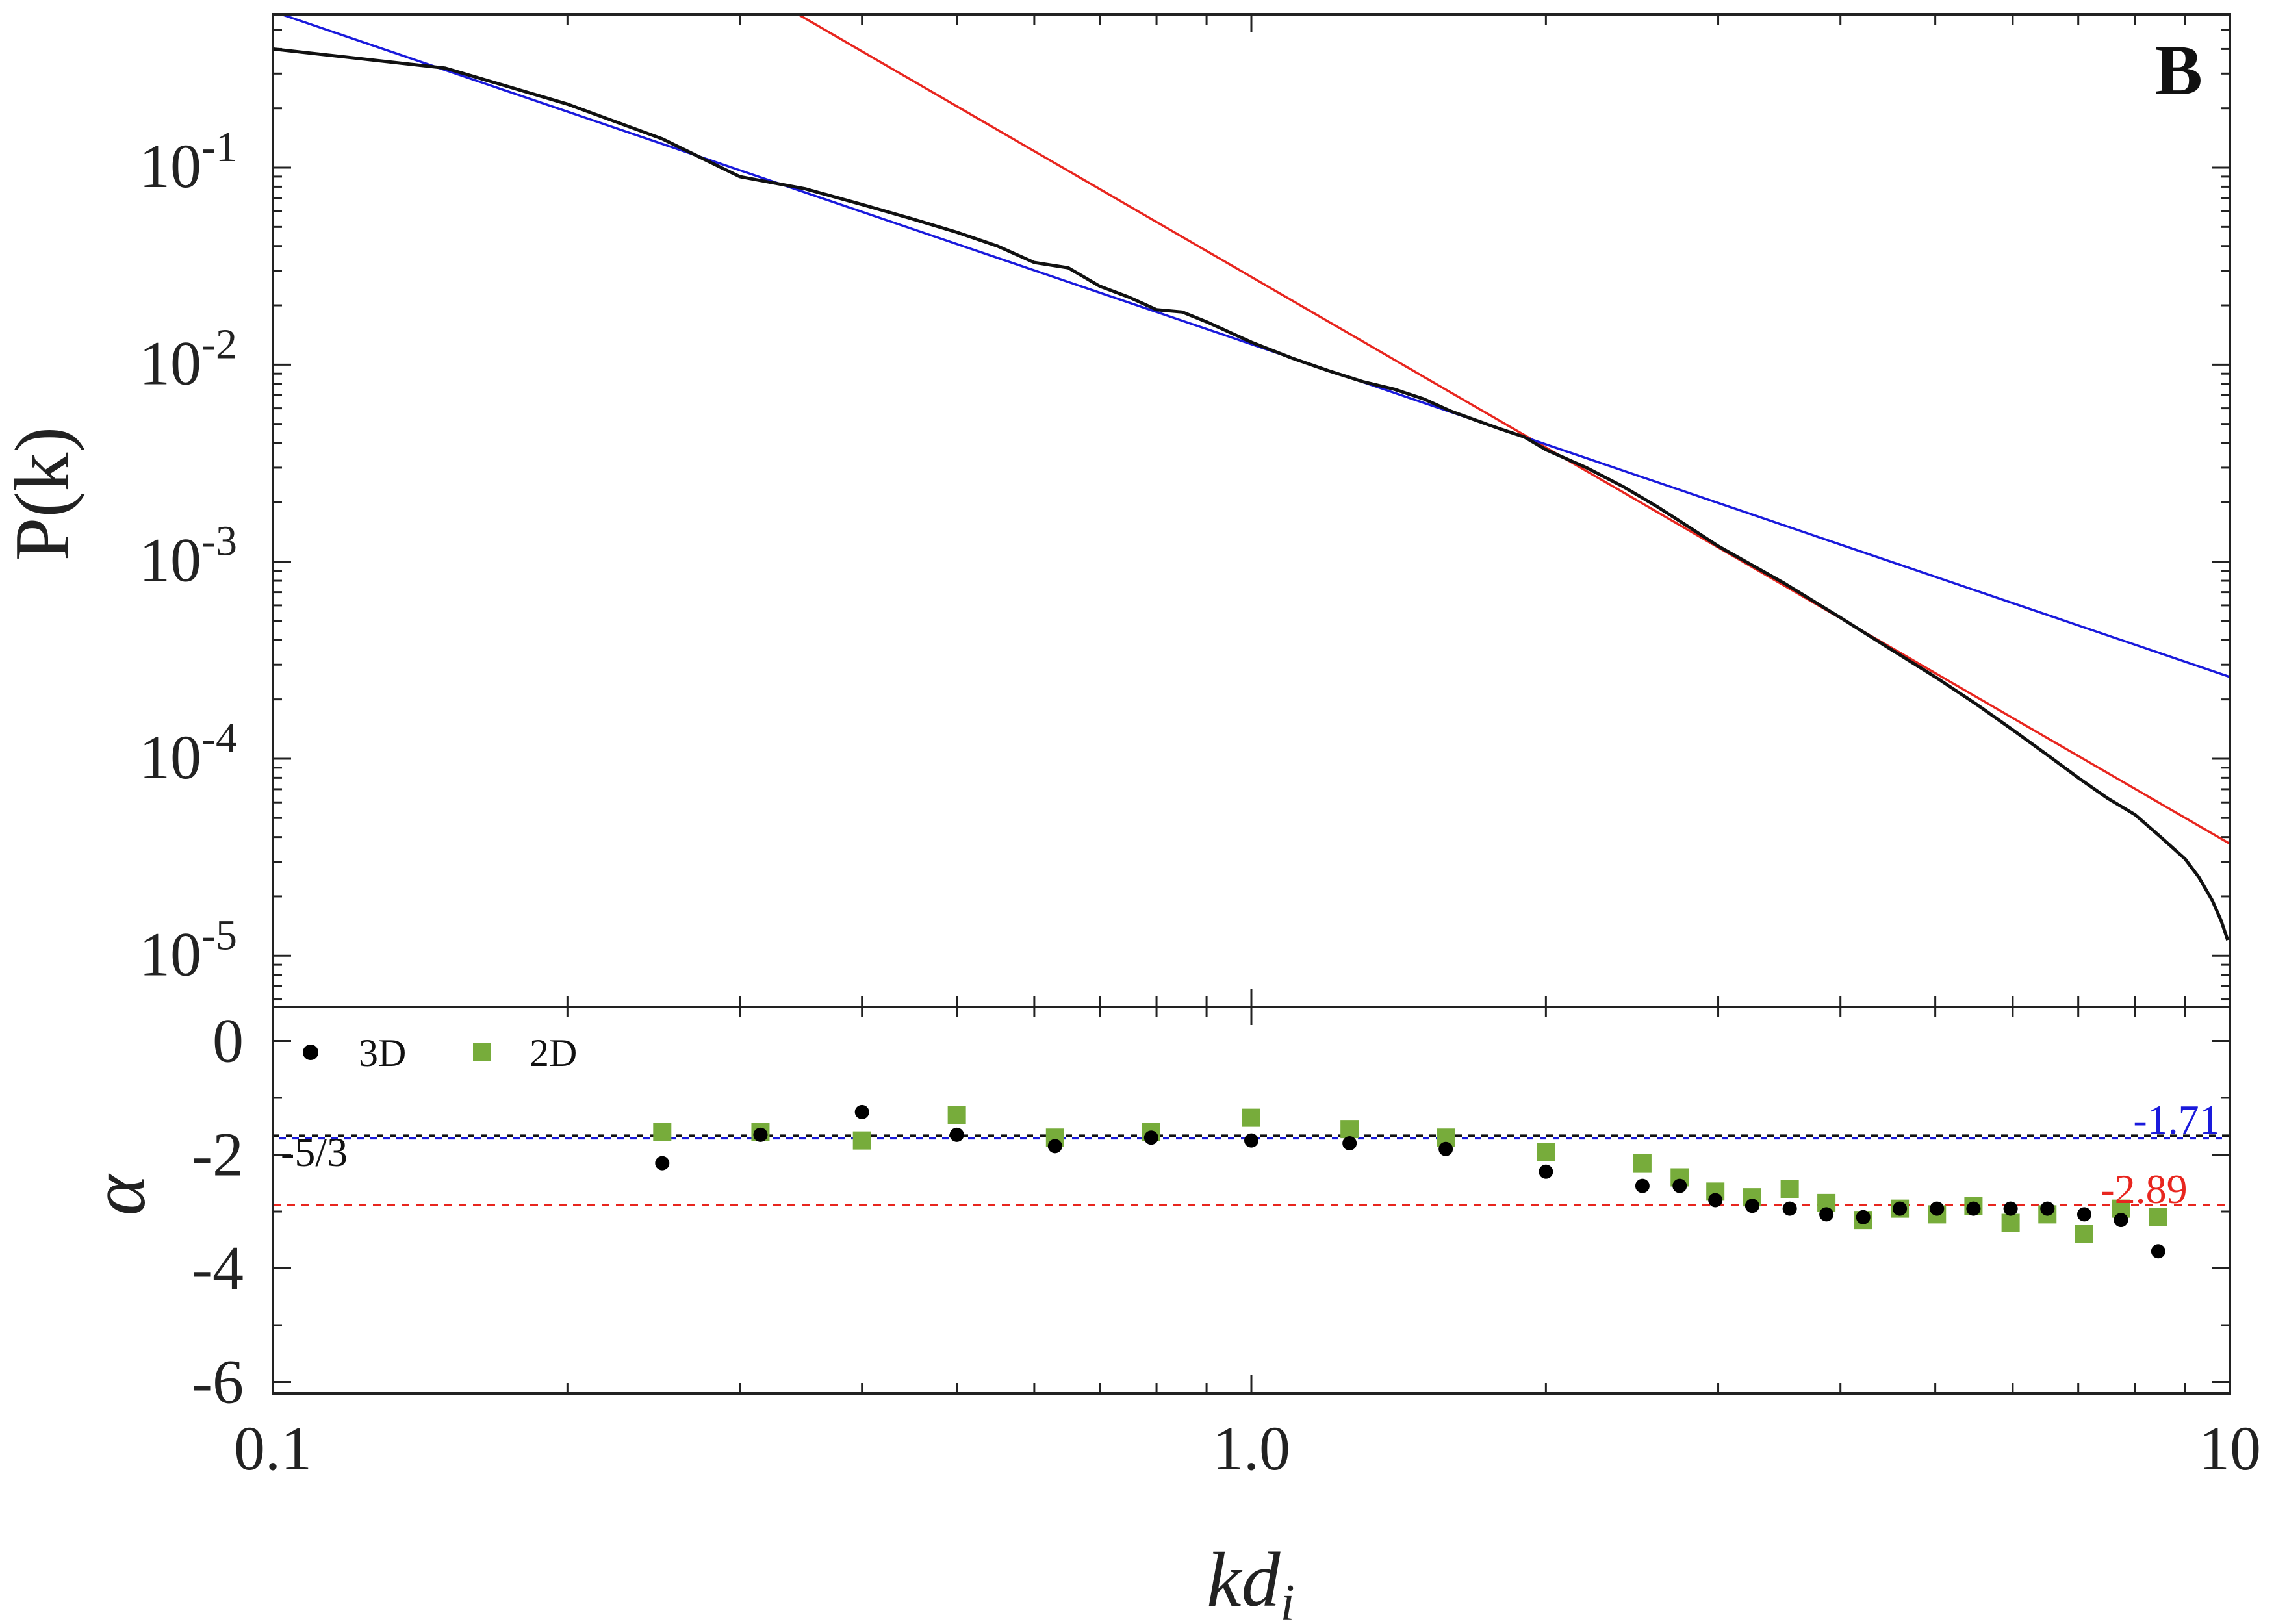 The width and height of the screenshot is (2274, 1624). I want to click on top-y-tick-labels: 10⁻¹ 10⁻² 10⁻³ 10⁻⁴ 10⁻⁵, so click(188, 556).